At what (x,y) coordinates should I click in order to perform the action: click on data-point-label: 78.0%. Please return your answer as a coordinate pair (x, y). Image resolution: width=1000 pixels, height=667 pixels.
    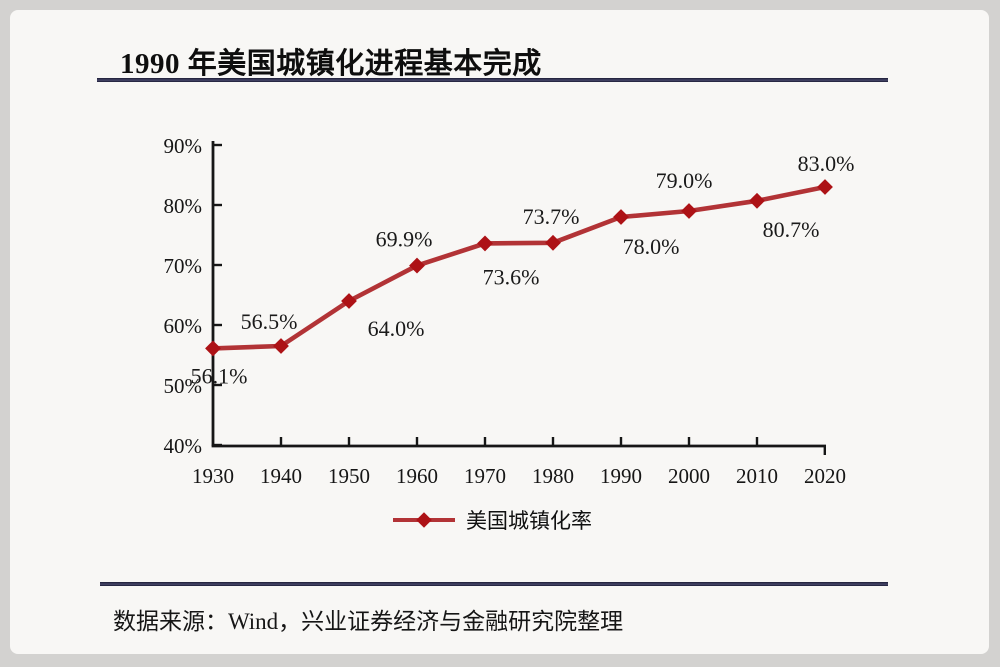
    Looking at the image, I should click on (651, 246).